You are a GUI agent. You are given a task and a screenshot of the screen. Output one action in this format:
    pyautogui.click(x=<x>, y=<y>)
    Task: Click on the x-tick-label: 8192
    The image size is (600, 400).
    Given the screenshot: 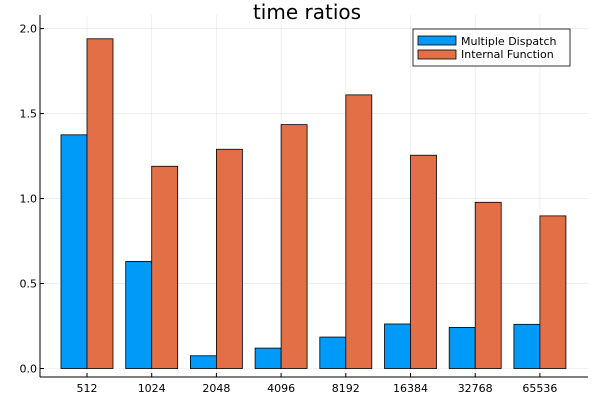 What is the action you would take?
    pyautogui.click(x=346, y=388)
    